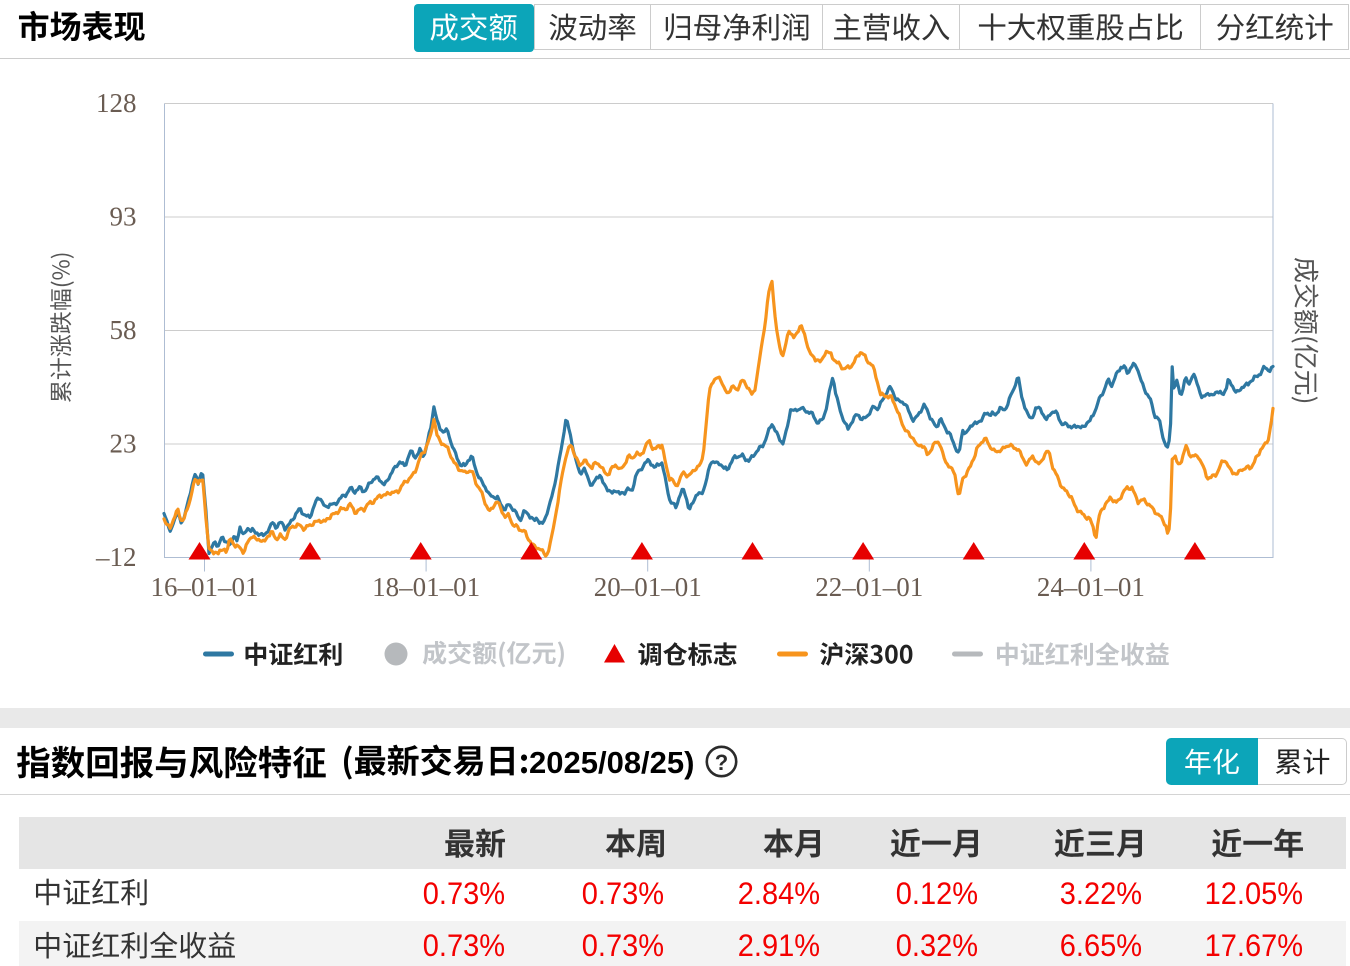 The height and width of the screenshot is (966, 1350). Describe the element at coordinates (123, 217) in the screenshot. I see `svg-text: 93` at that location.